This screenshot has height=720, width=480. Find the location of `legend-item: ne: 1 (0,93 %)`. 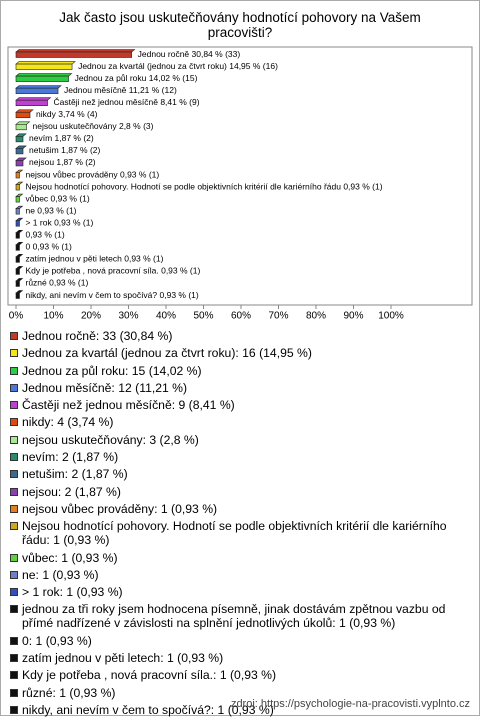

legend-item: ne: 1 (0,93 %) is located at coordinates (241, 575).